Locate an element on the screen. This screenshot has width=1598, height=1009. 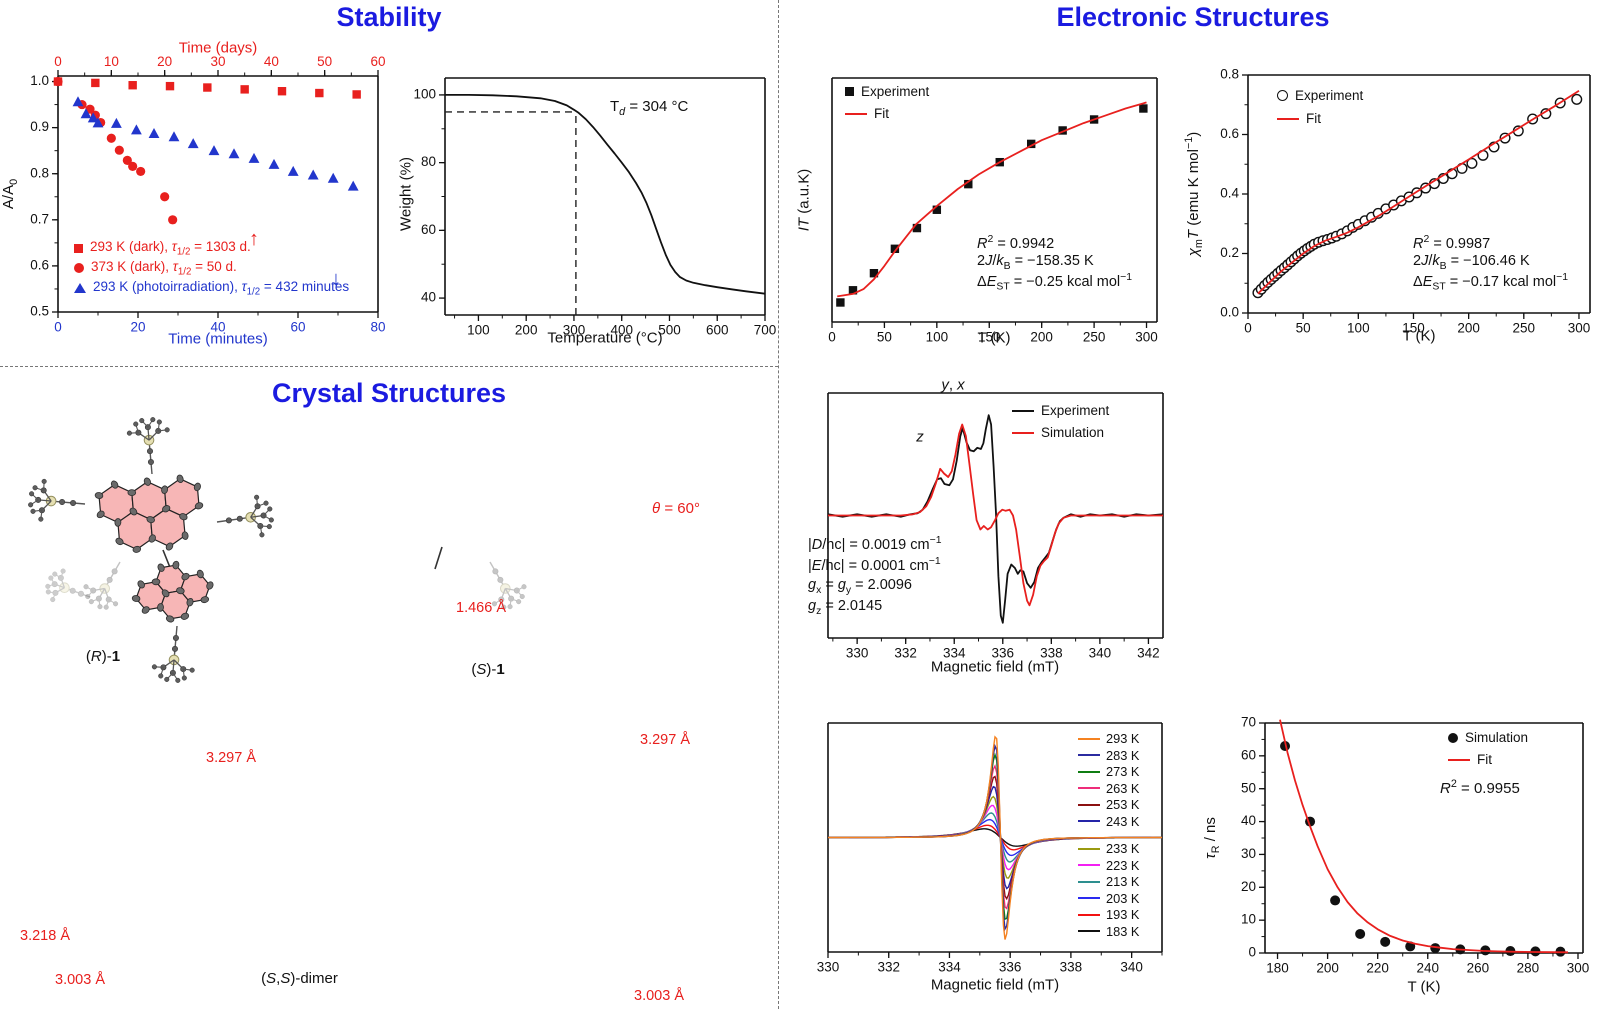
axis-label: Time (days) is located at coordinates (218, 48).